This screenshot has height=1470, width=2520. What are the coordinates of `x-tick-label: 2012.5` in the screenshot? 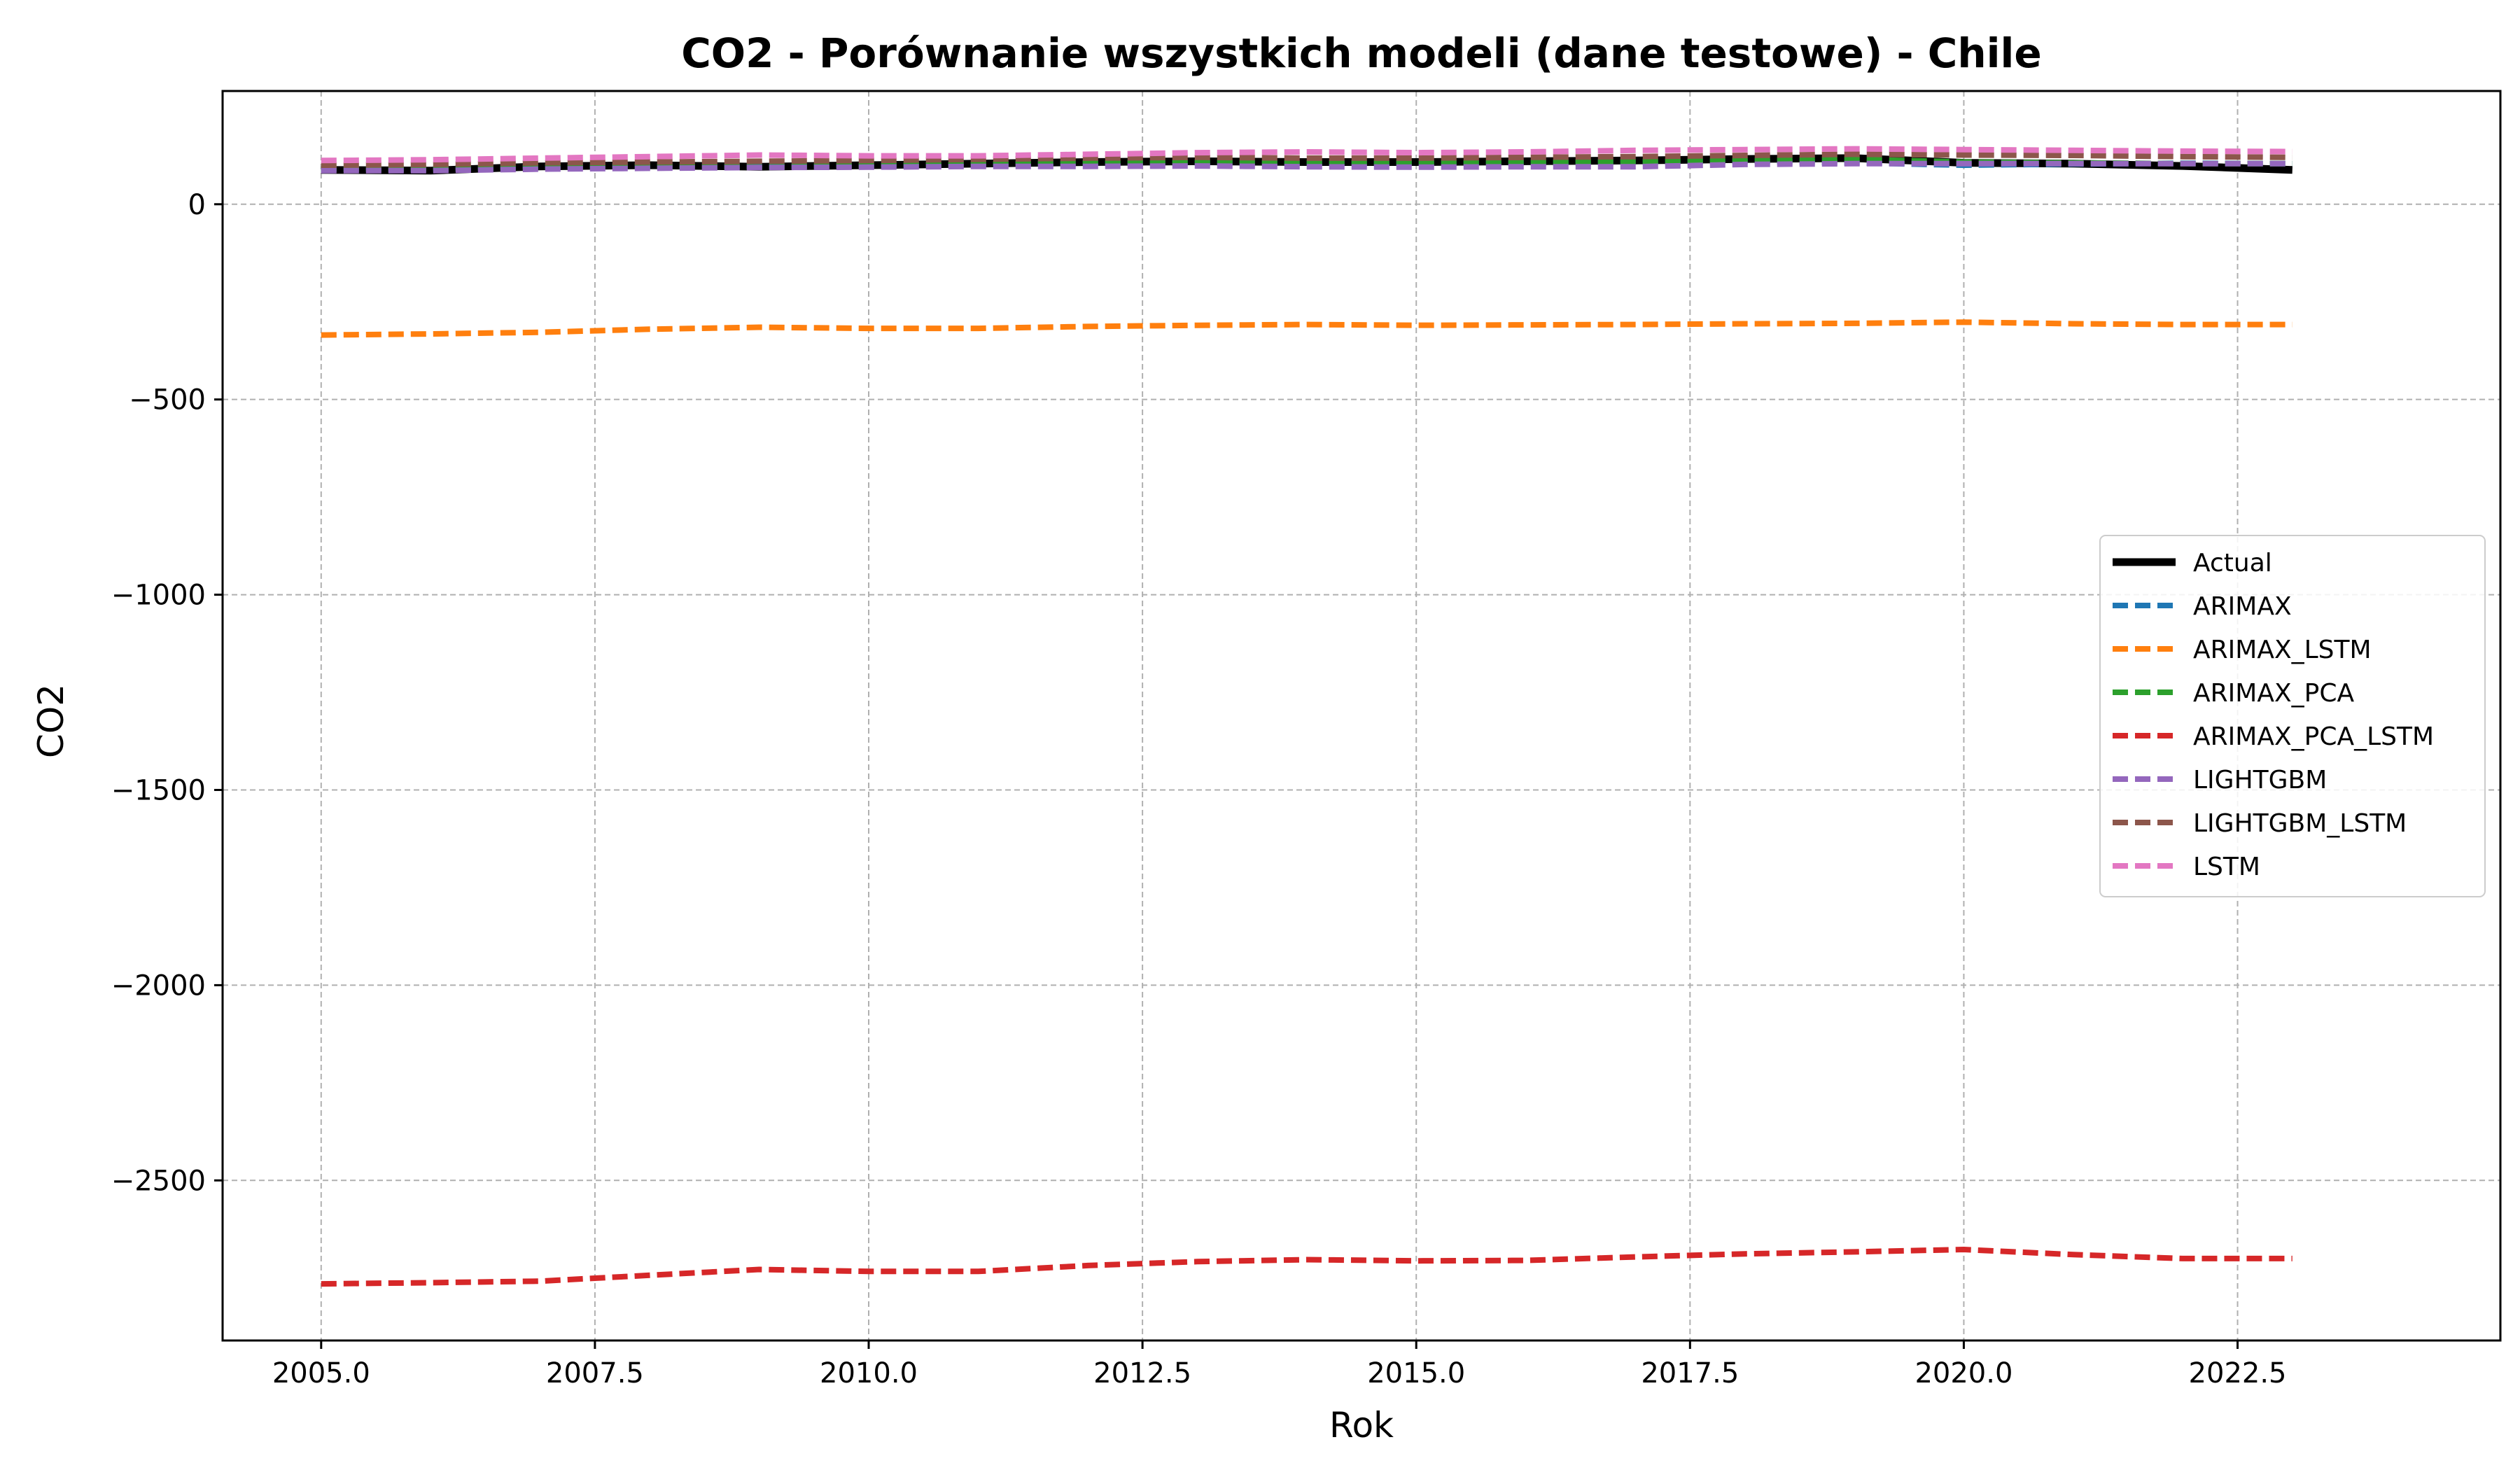 It's located at (1142, 1373).